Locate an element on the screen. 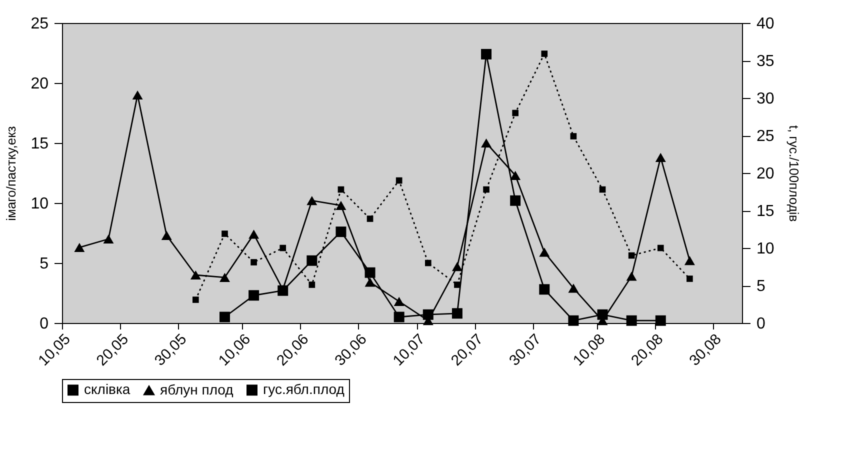  y2-tick-label: 0 is located at coordinates (761, 324).